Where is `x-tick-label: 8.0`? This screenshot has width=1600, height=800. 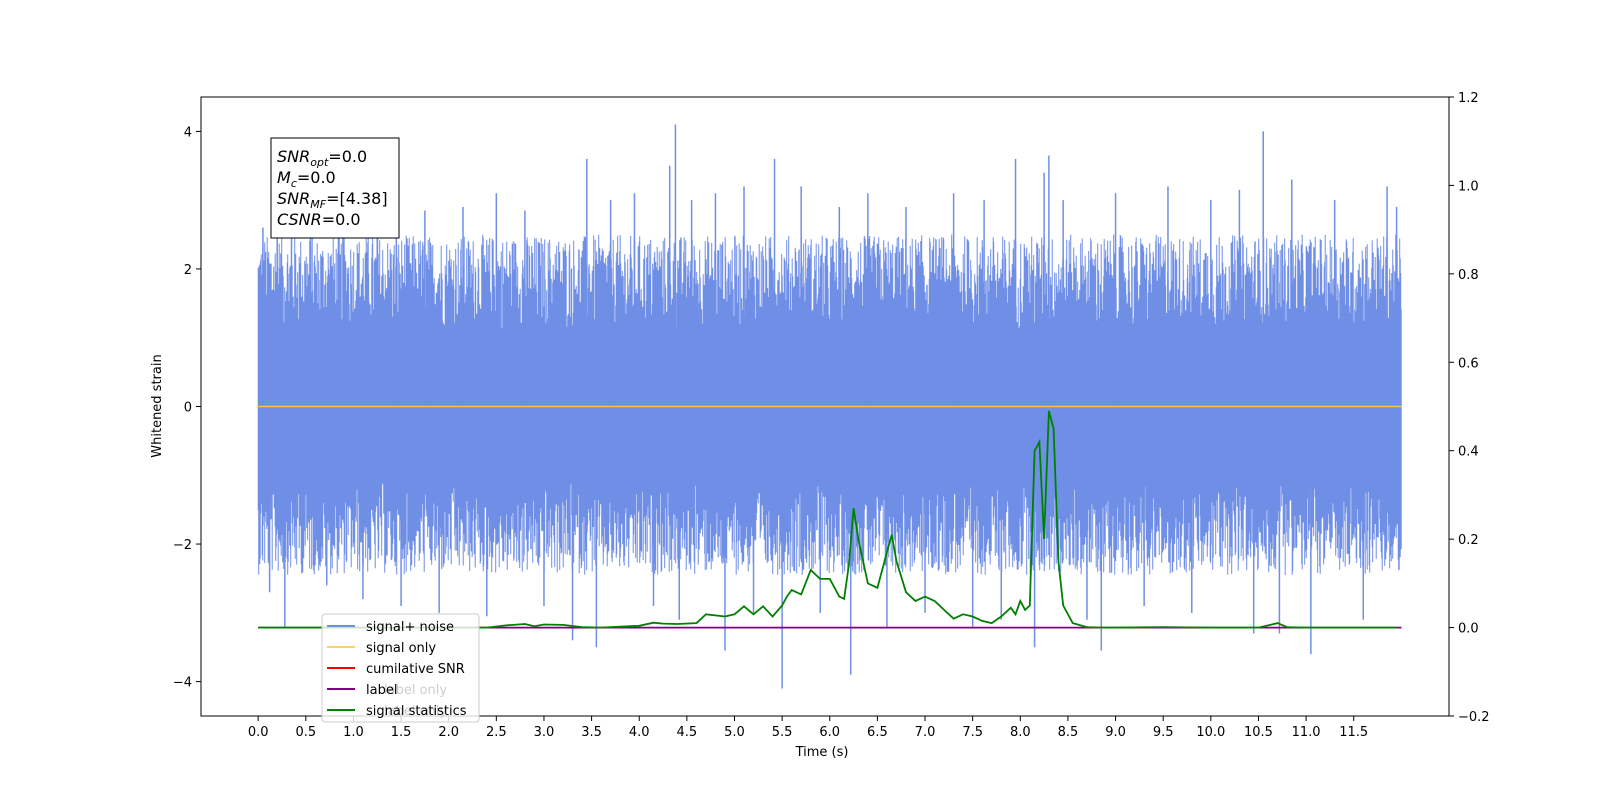
x-tick-label: 8.0 is located at coordinates (1020, 732).